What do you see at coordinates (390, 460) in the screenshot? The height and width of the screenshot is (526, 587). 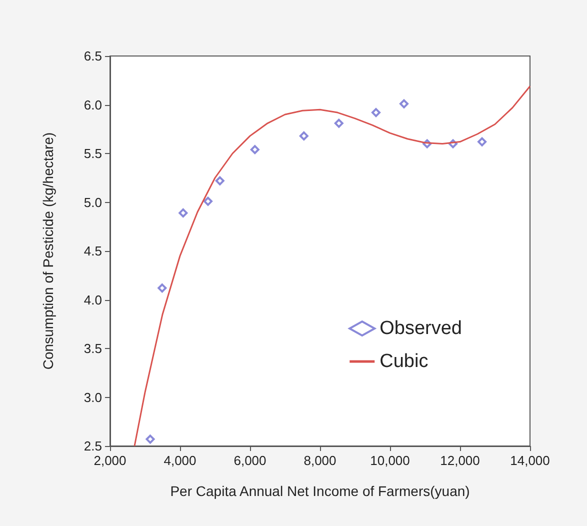 I see `x-tick-label: 10,000` at bounding box center [390, 460].